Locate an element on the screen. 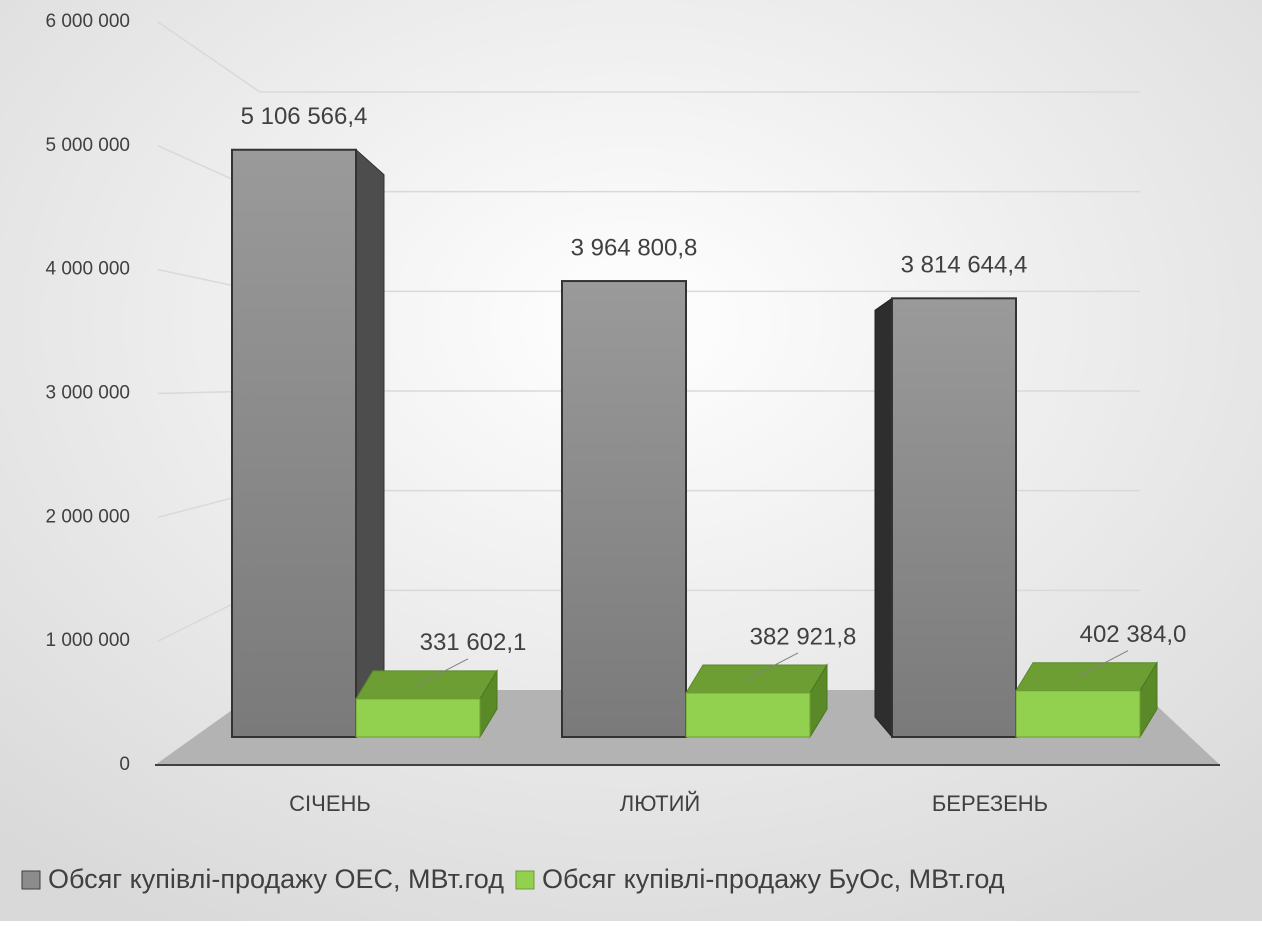 The image size is (1262, 926). value-label: 3 964 800,8 is located at coordinates (634, 247).